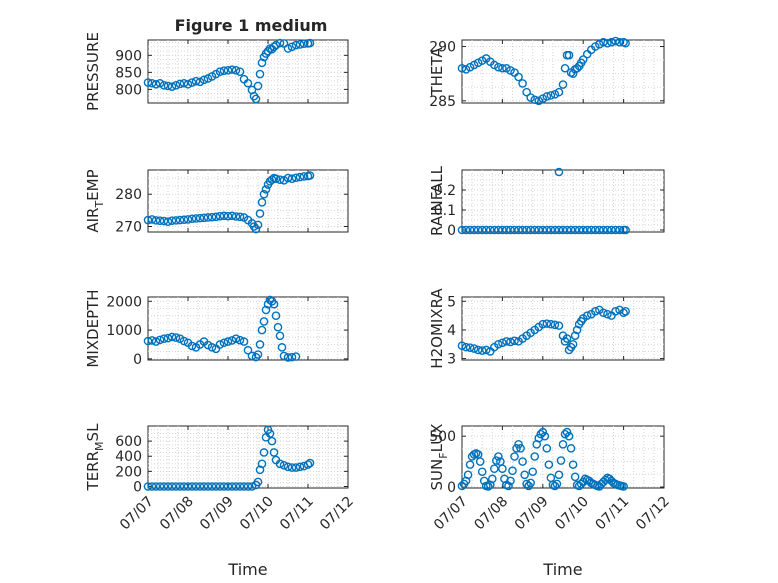 Image resolution: width=778 pixels, height=583 pixels. I want to click on x-tick-label: 07/11, so click(297, 514).